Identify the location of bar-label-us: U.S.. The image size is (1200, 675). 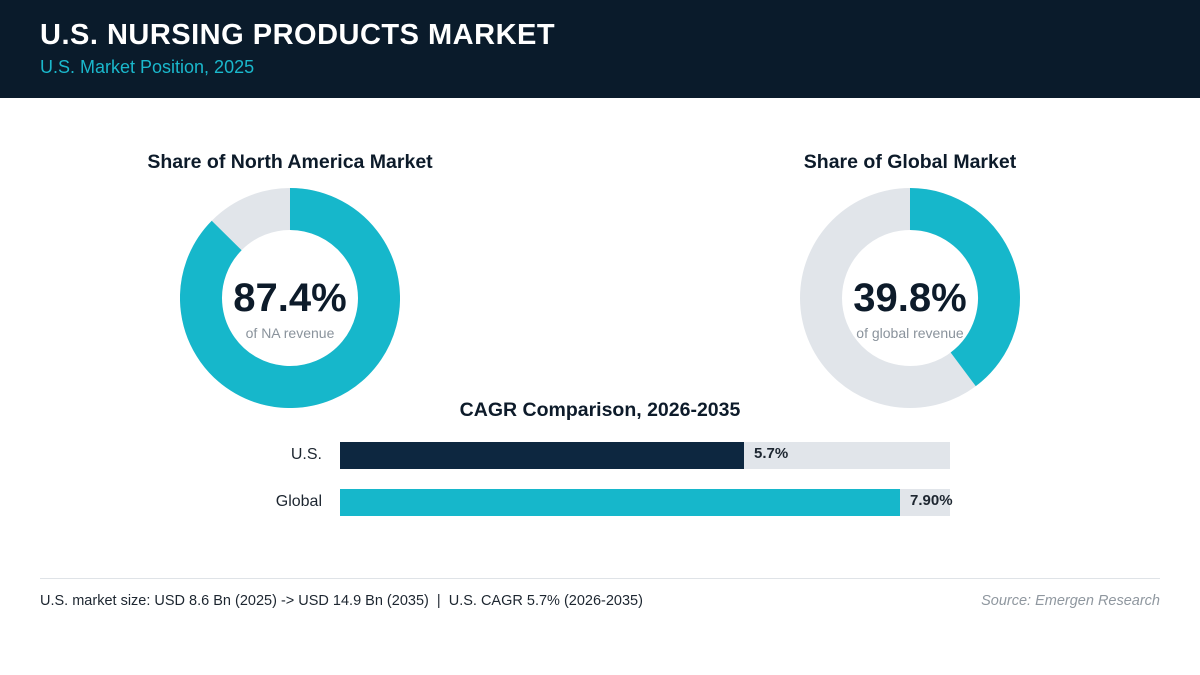
(306, 454).